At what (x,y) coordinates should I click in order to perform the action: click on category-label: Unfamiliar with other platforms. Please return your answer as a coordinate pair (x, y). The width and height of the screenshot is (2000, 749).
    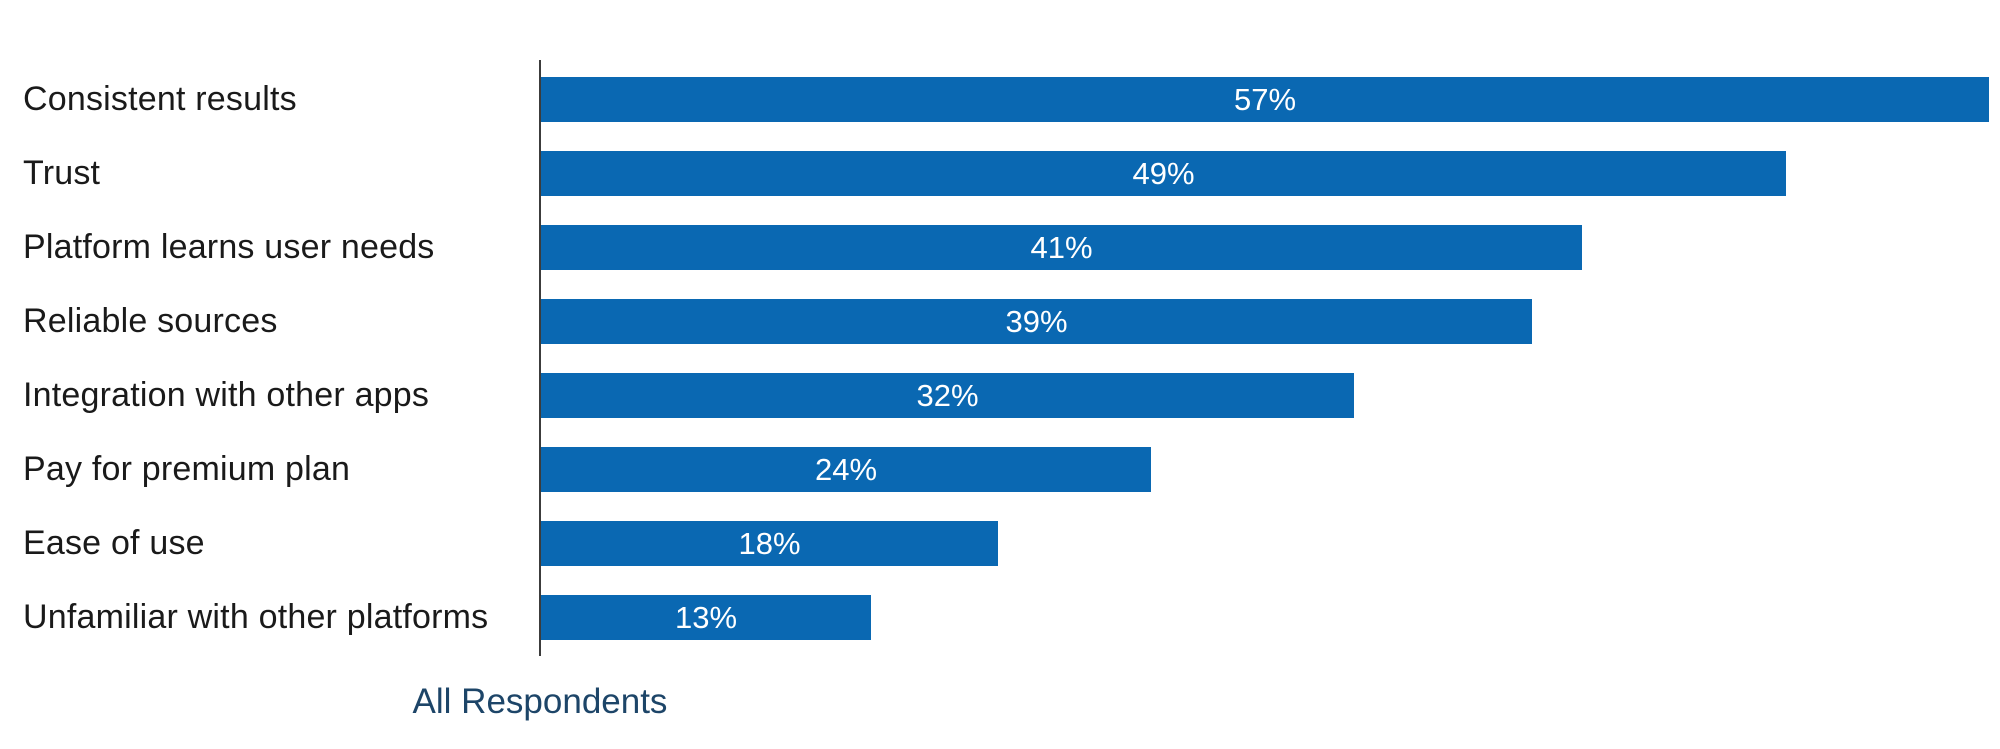
    Looking at the image, I should click on (256, 616).